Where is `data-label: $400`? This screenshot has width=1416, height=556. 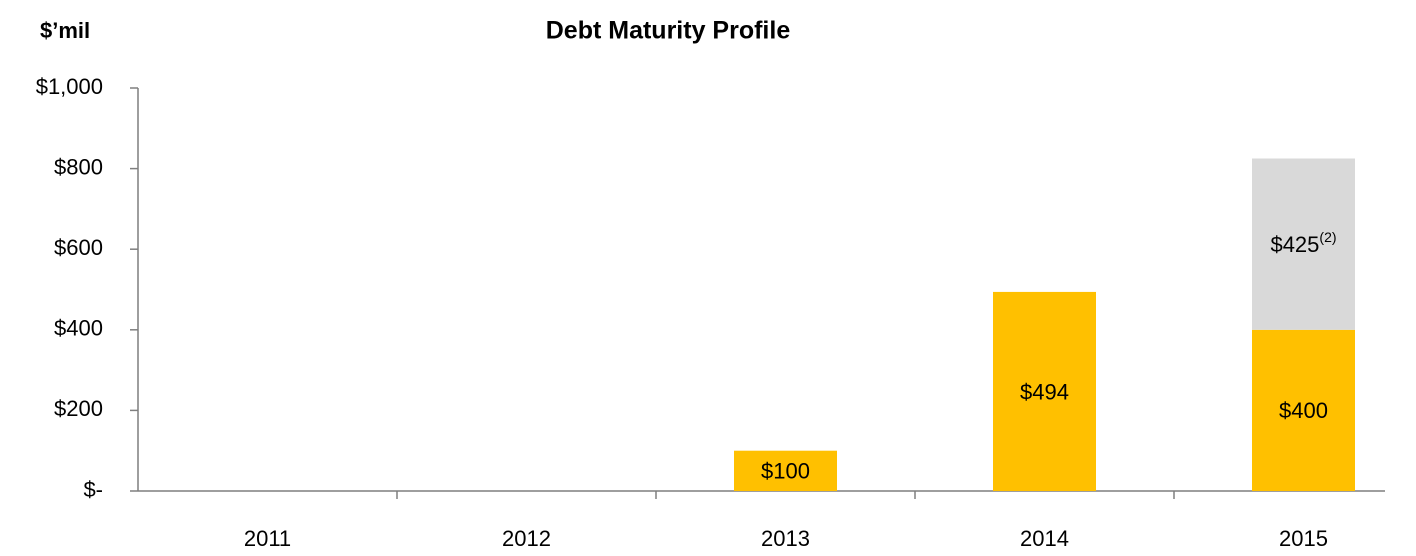 data-label: $400 is located at coordinates (1303, 410).